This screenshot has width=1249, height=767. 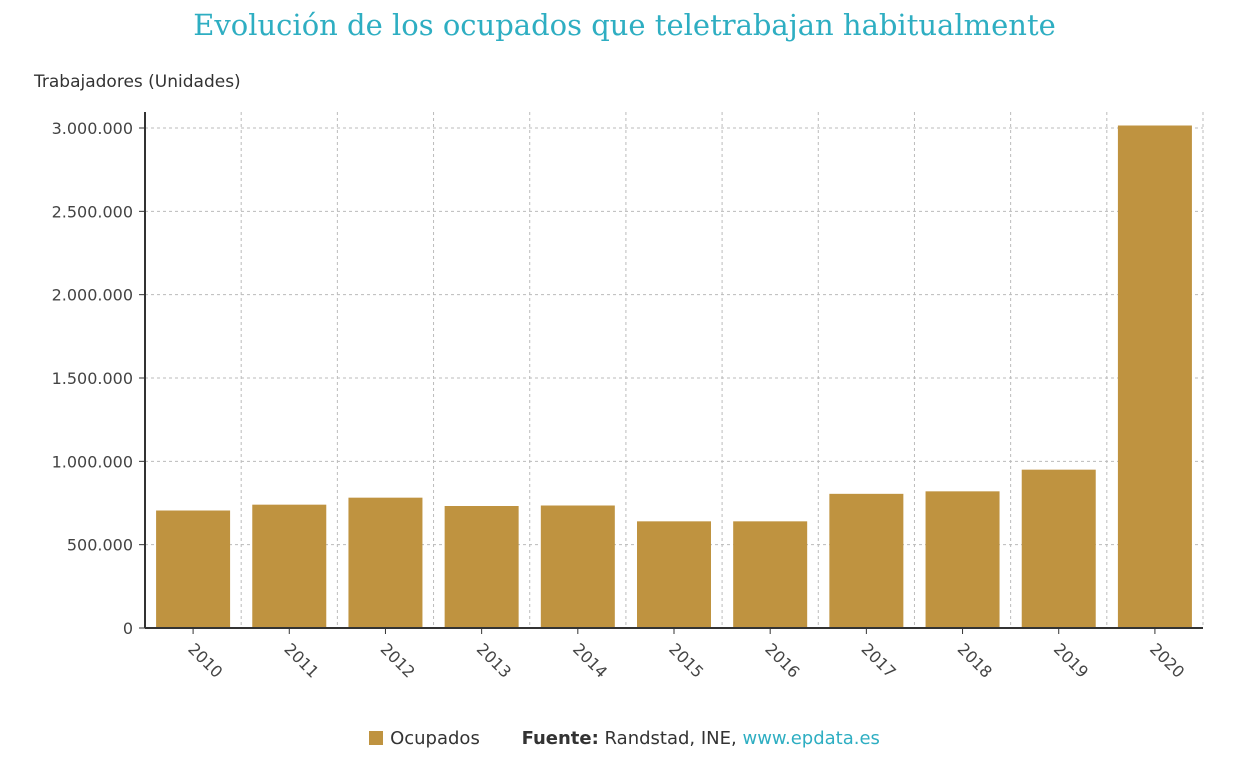 I want to click on x-tick-label: 2017, so click(x=879, y=660).